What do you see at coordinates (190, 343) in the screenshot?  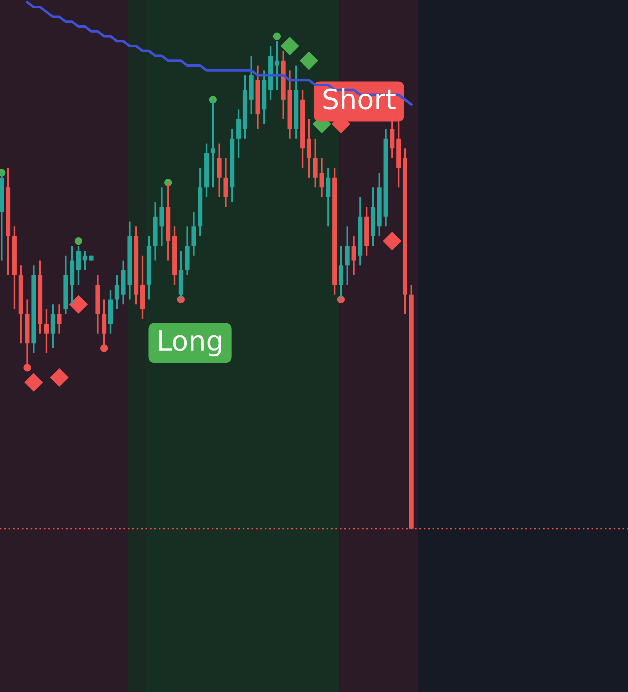 I see `annotation: Long` at bounding box center [190, 343].